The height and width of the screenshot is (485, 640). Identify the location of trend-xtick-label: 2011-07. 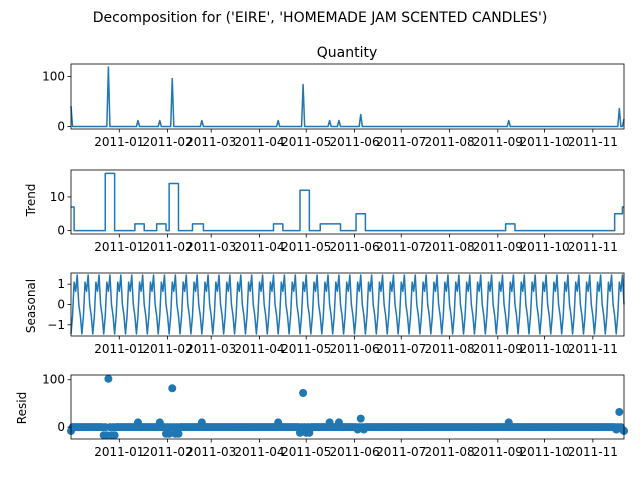
(401, 247).